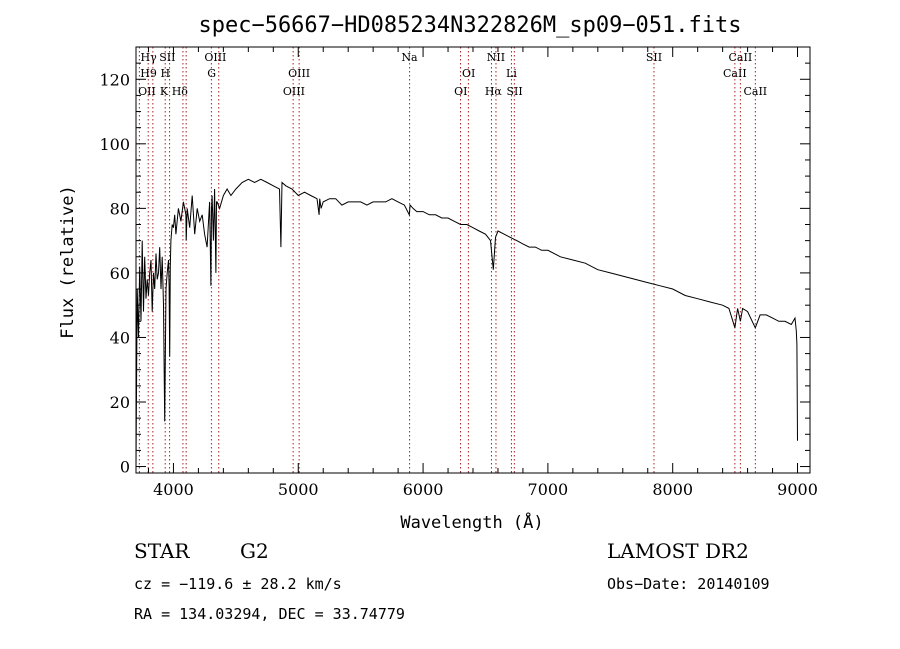 This screenshot has height=649, width=900. What do you see at coordinates (149, 57) in the screenshot?
I see `line-label-0: Hγ` at bounding box center [149, 57].